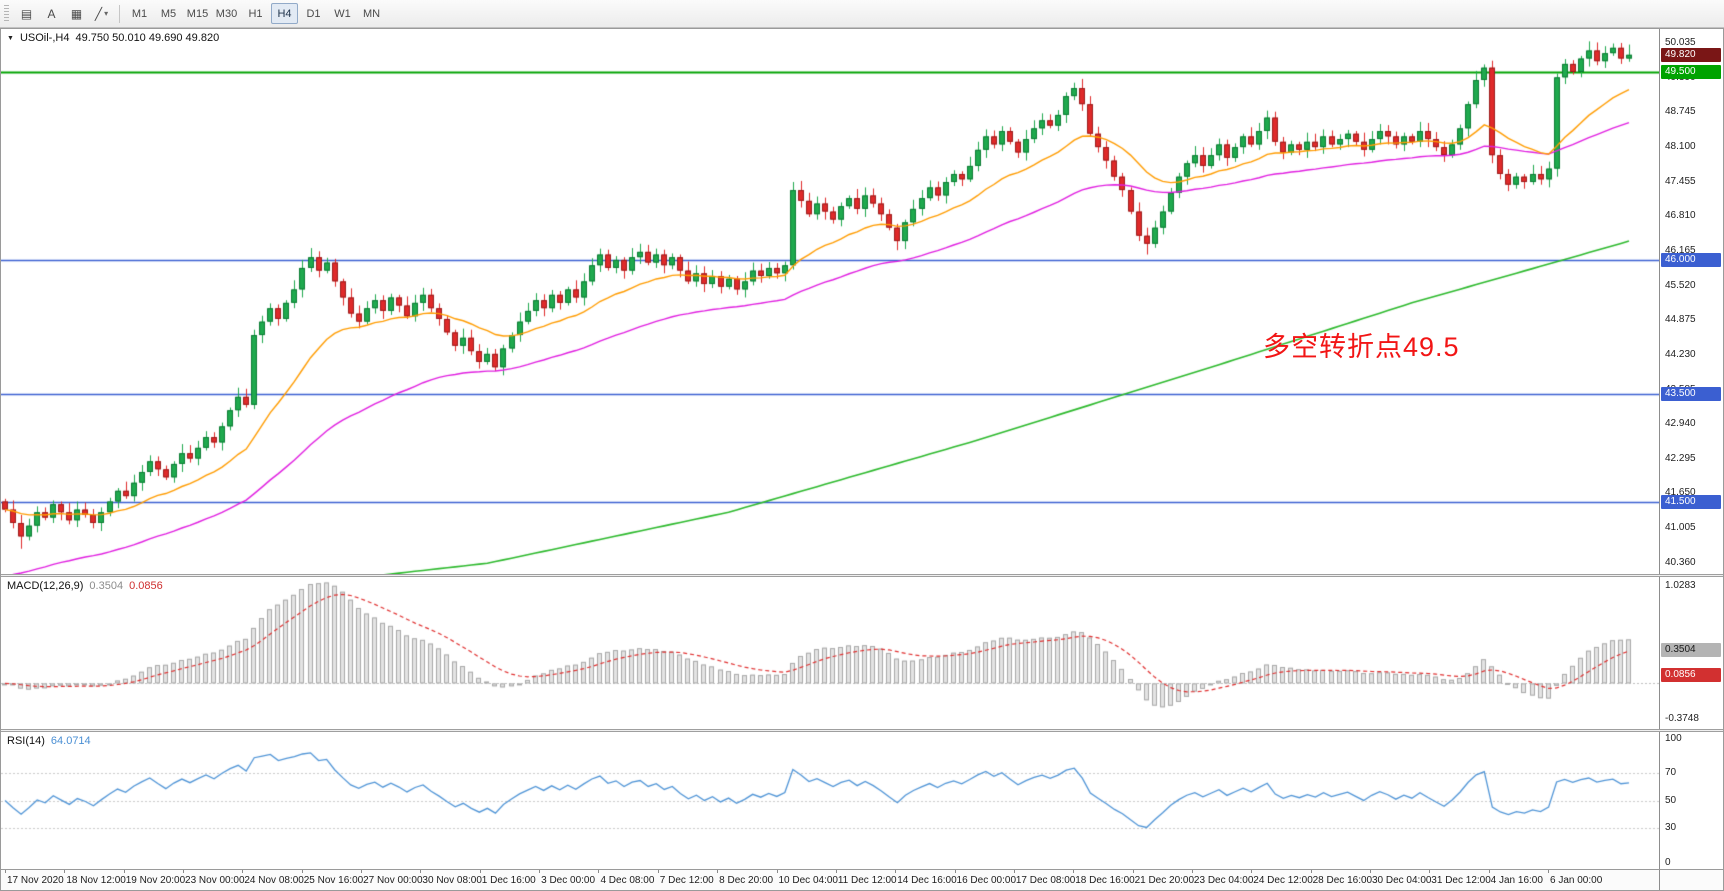  Describe the element at coordinates (452, 880) in the screenshot. I see `time-axis-label: 30 Nov 08:00` at that location.